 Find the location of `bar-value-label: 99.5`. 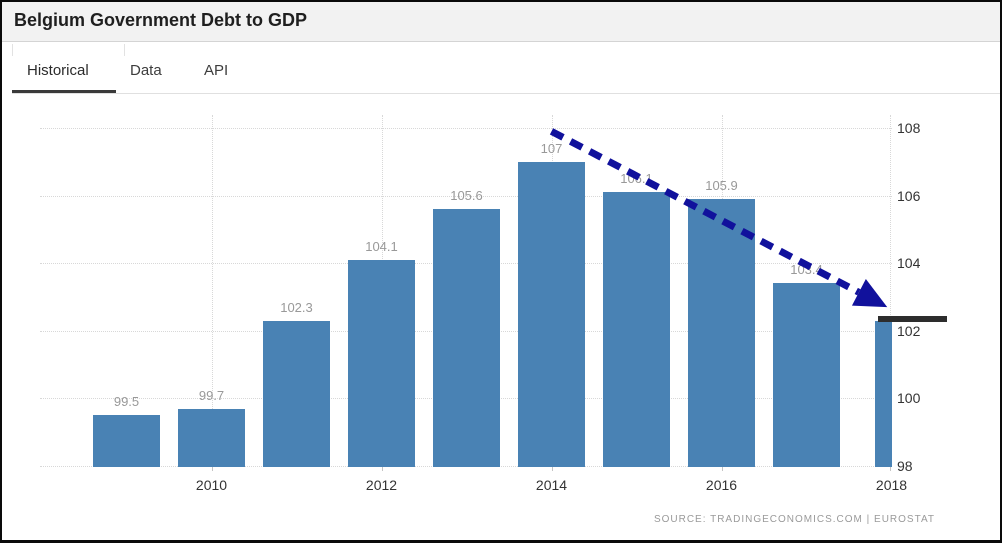

bar-value-label: 99.5 is located at coordinates (126, 402).